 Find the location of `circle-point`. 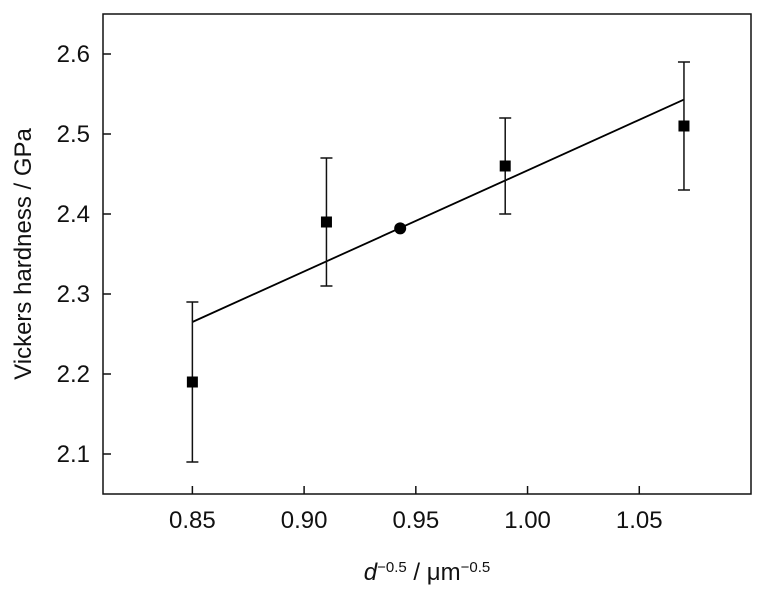

circle-point is located at coordinates (400, 228).